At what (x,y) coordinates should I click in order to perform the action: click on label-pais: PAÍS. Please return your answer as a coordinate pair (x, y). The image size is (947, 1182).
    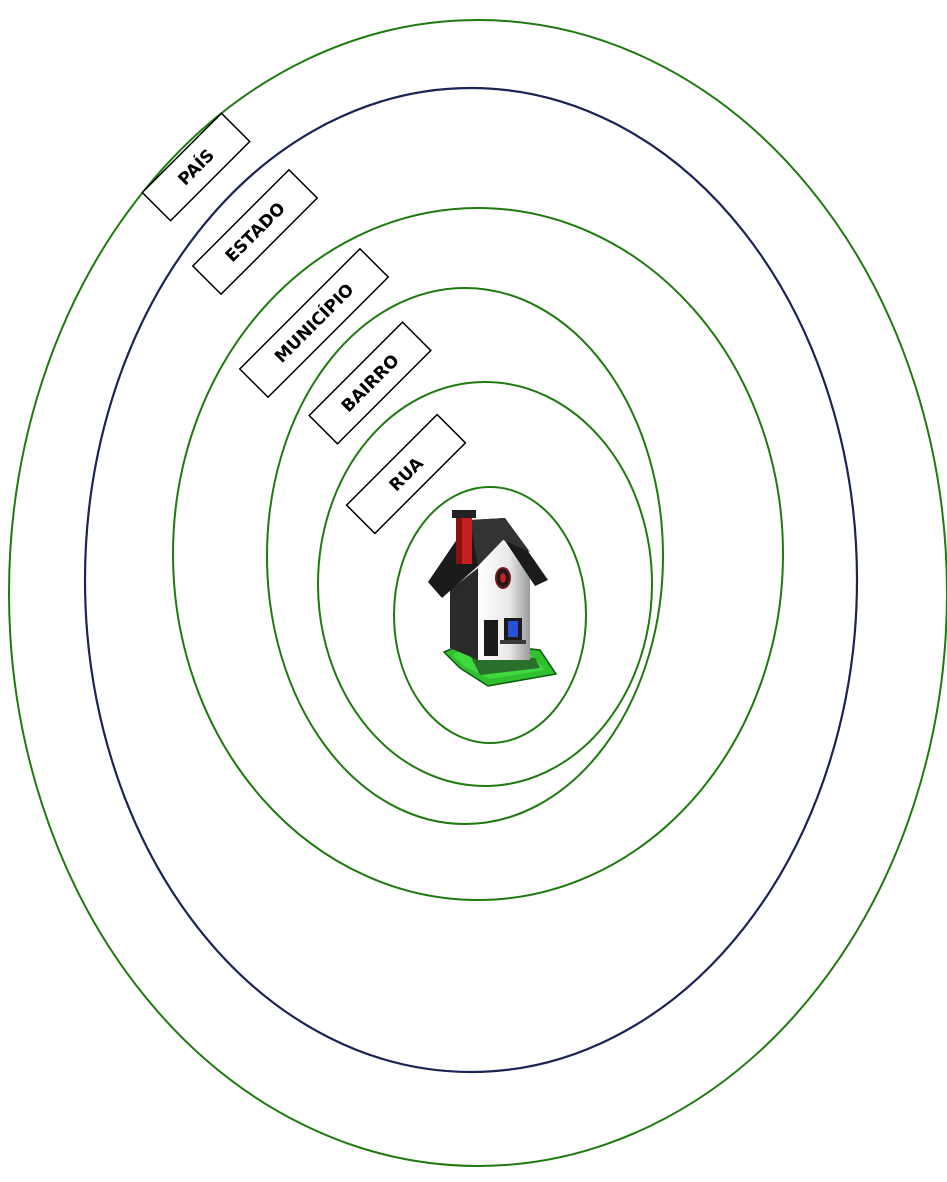
    Looking at the image, I should click on (196, 167).